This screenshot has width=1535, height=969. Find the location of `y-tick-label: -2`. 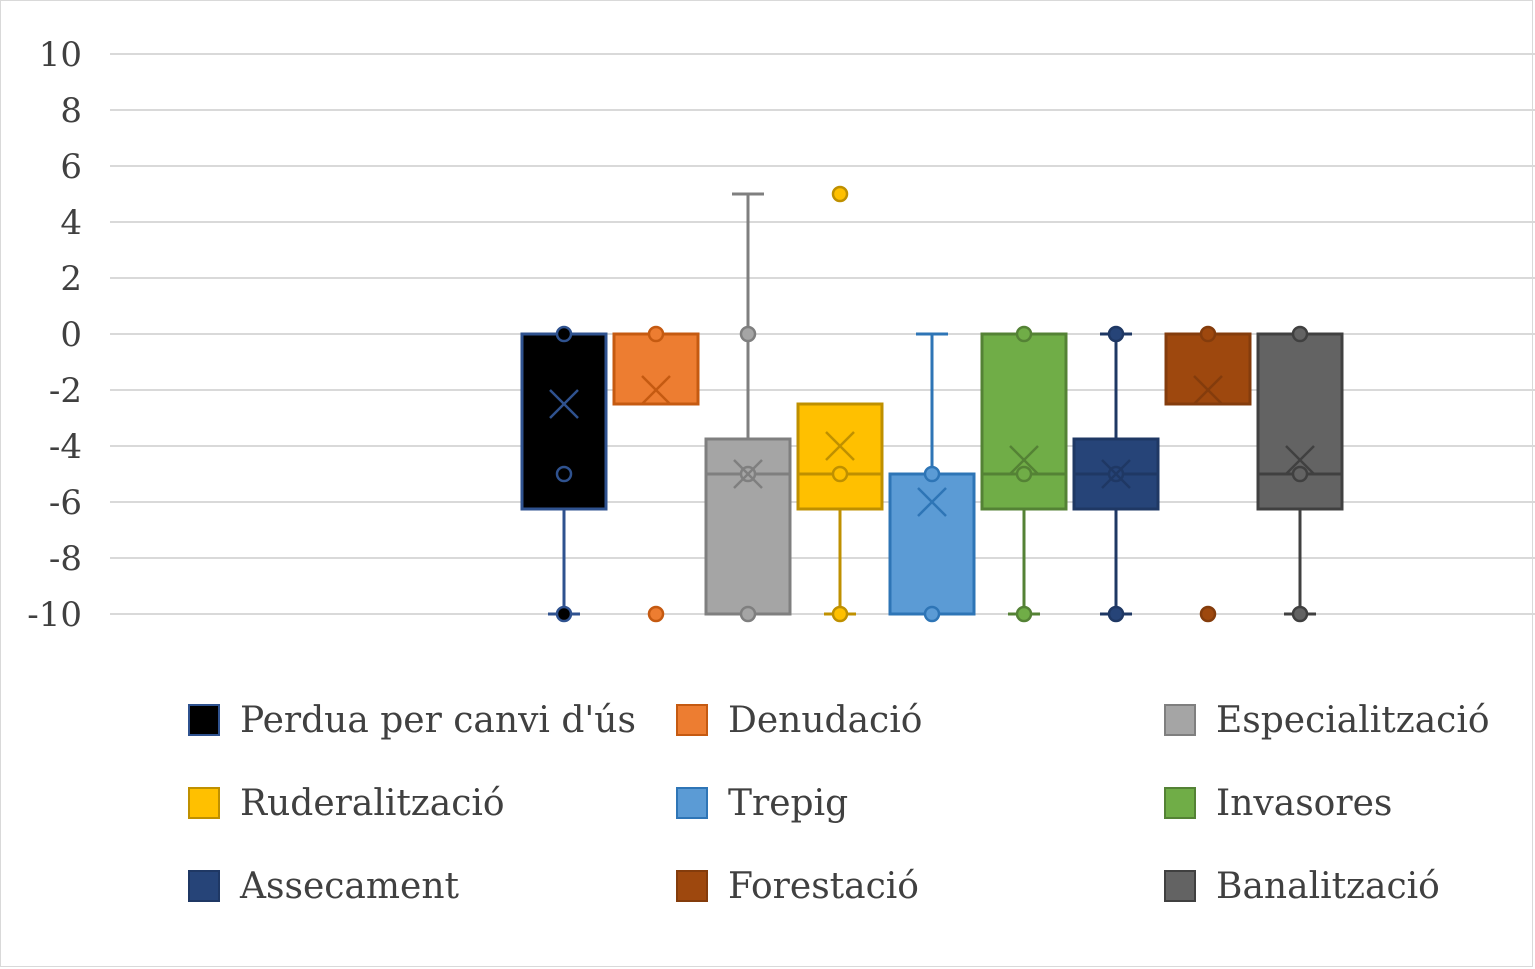

y-tick-label: -2 is located at coordinates (65, 391).